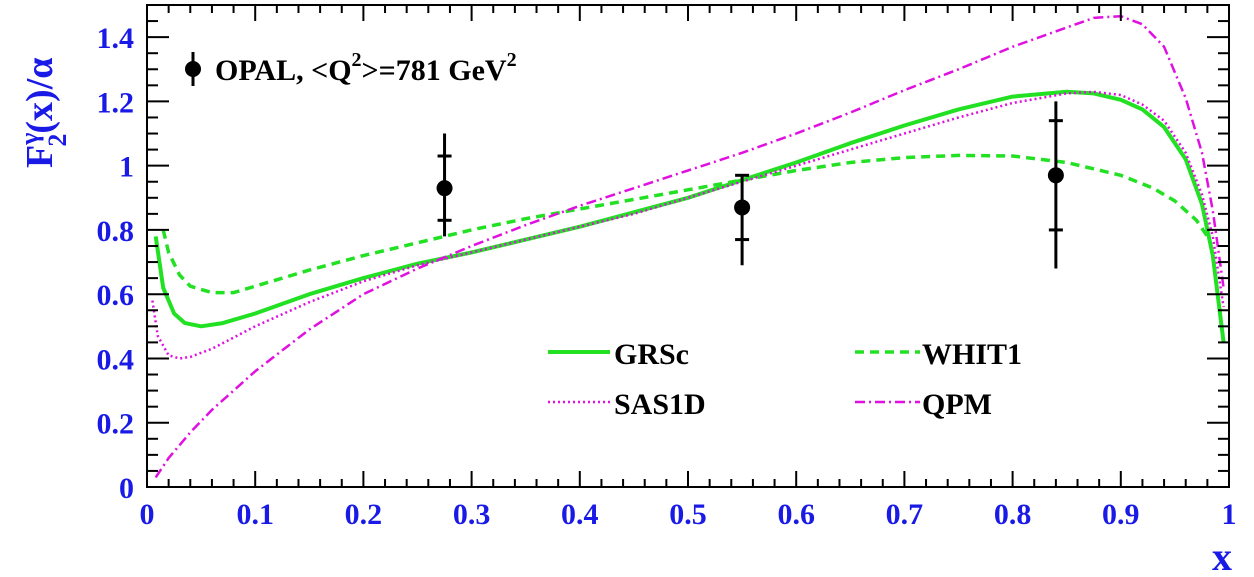 This screenshot has height=577, width=1254. What do you see at coordinates (364, 514) in the screenshot?
I see `x-tick-label-2: 0.2` at bounding box center [364, 514].